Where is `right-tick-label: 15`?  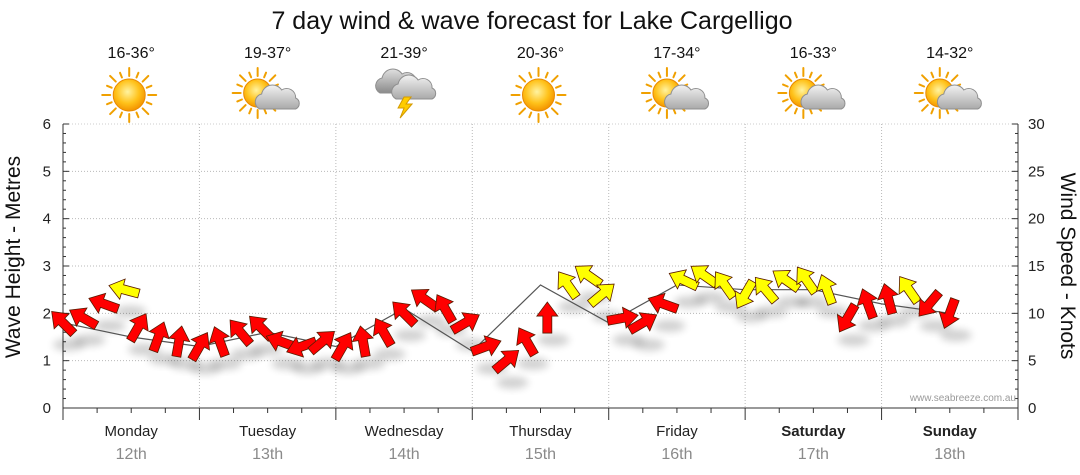 right-tick-label: 15 is located at coordinates (1036, 266).